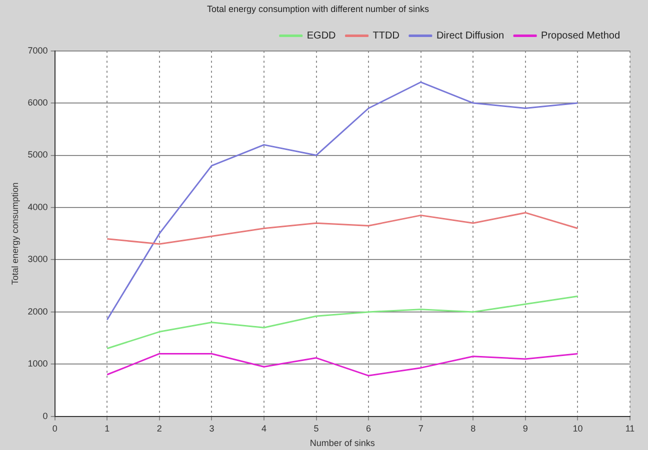  I want to click on x-tick-label: 0, so click(55, 428).